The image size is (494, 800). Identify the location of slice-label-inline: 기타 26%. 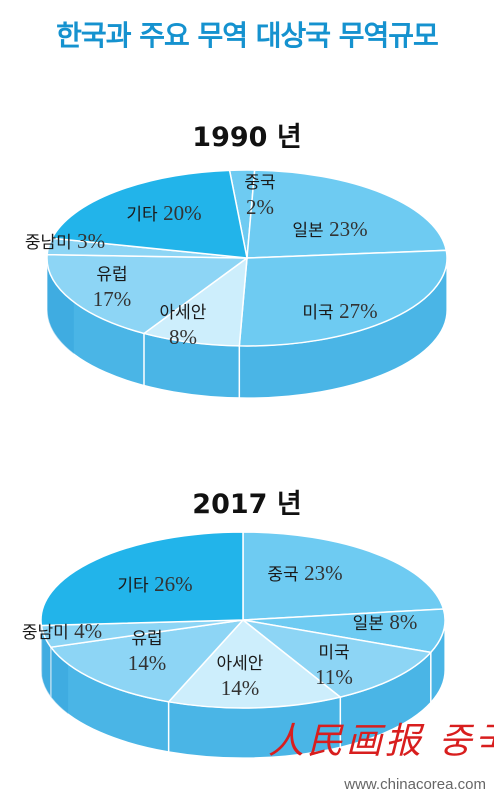
(154, 584).